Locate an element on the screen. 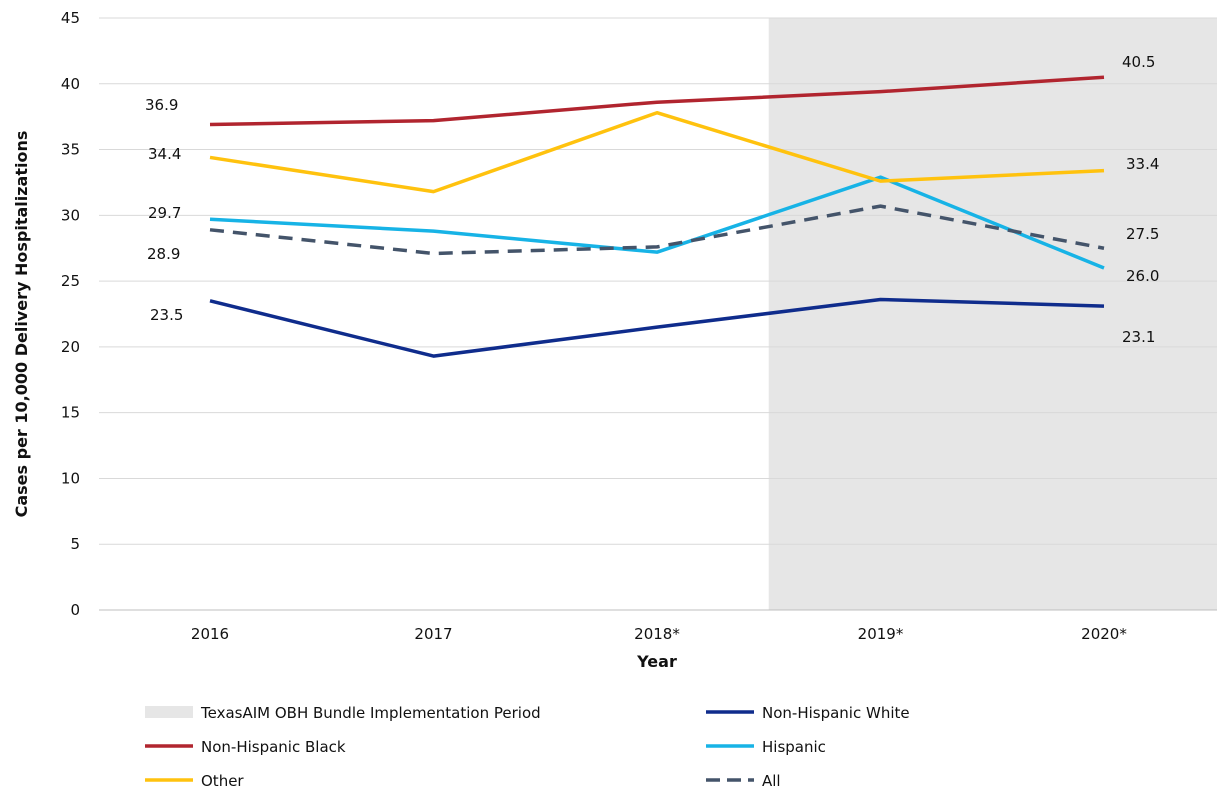  y-tick-label: 5 is located at coordinates (75, 544).